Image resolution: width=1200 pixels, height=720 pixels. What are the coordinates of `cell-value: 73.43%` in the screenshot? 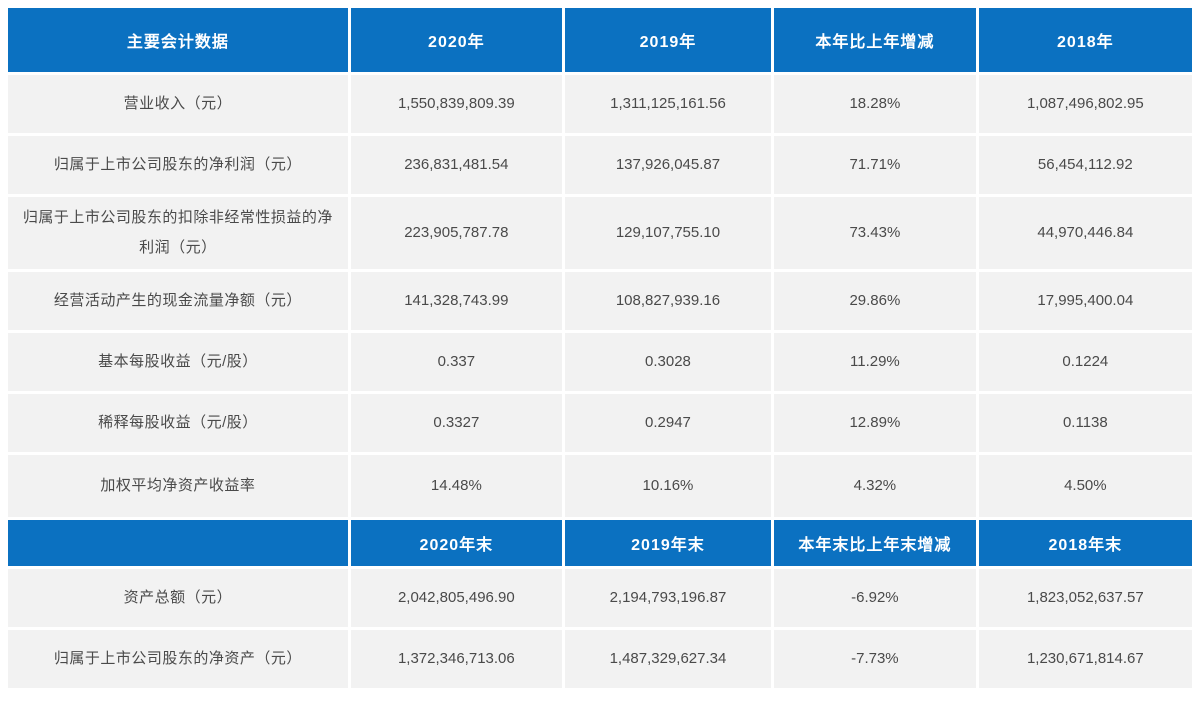 It's located at (875, 233).